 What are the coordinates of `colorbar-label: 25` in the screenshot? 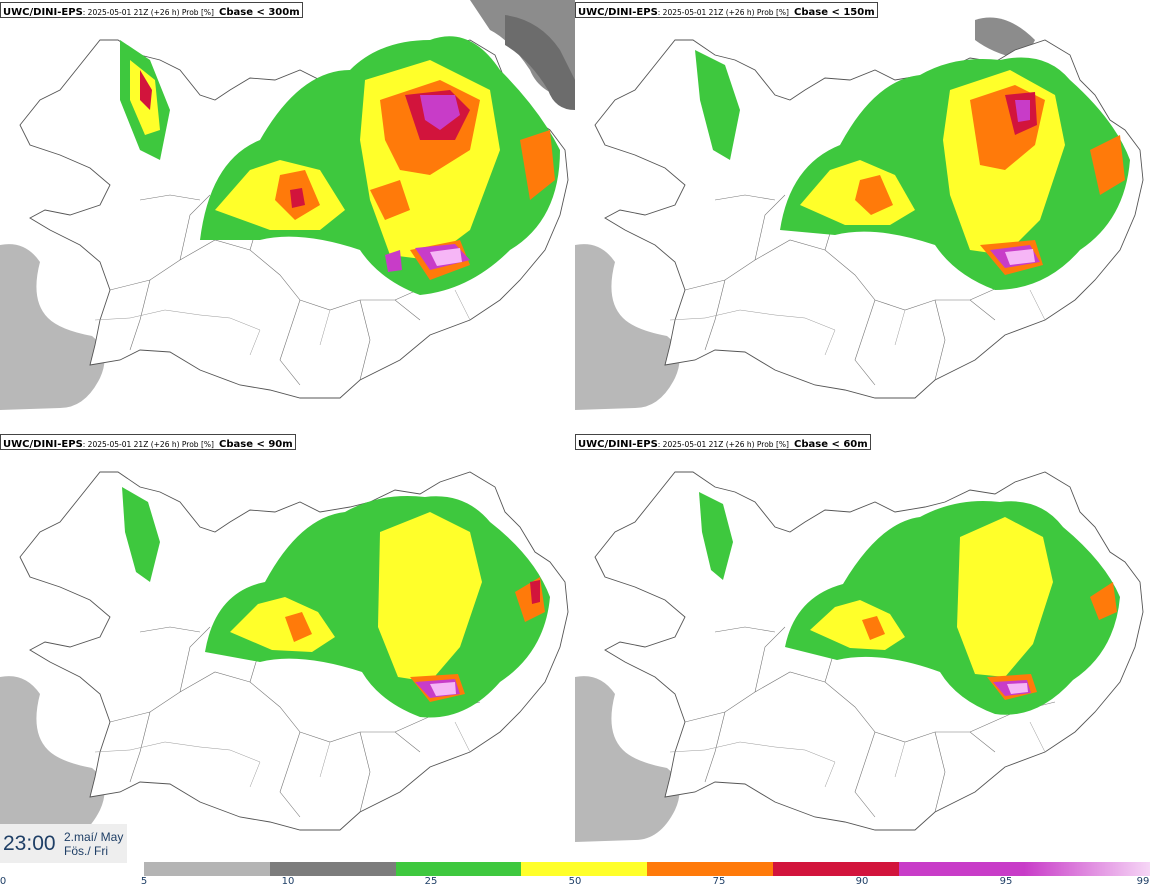 It's located at (431, 881).